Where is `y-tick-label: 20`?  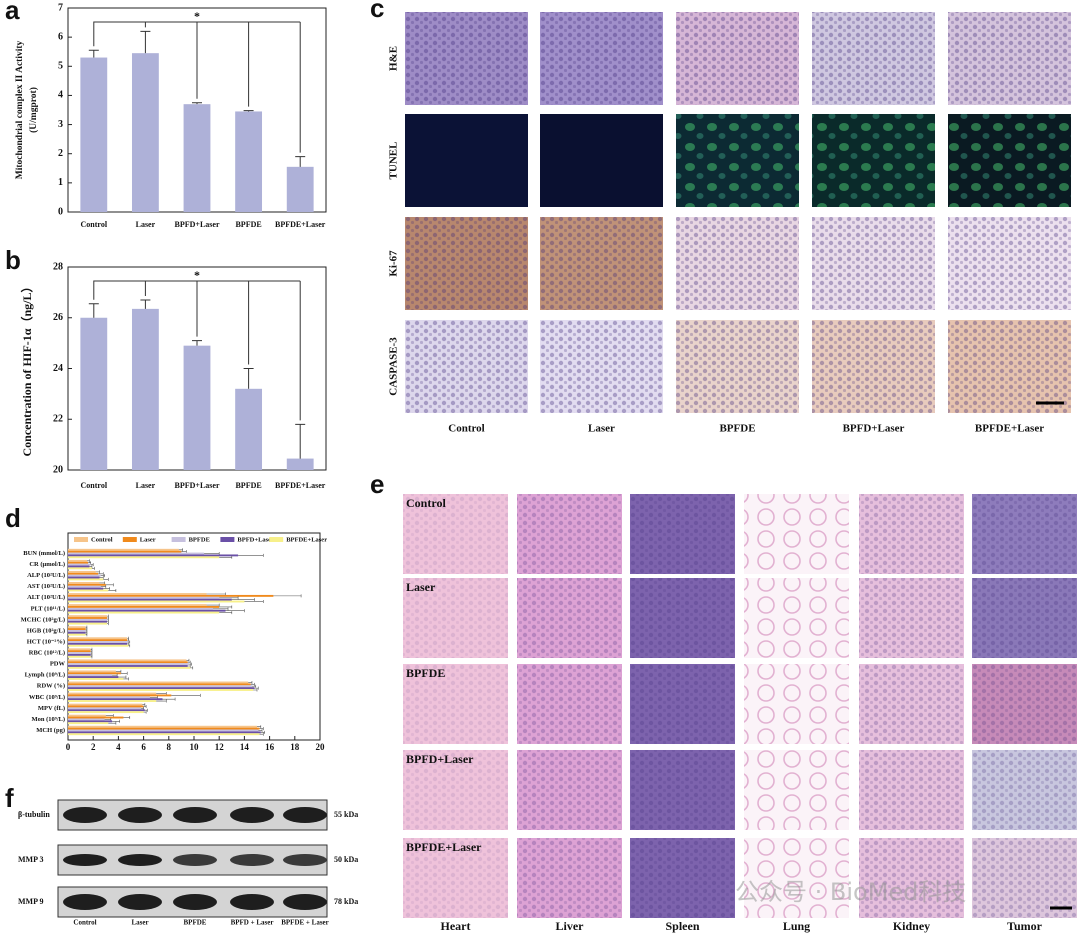
y-tick-label: 20 is located at coordinates (58, 469).